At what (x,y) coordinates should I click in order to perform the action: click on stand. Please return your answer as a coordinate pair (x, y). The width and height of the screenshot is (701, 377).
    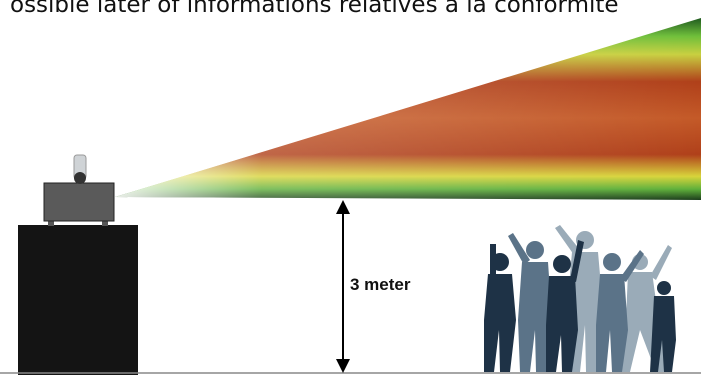
    Looking at the image, I should click on (78, 300).